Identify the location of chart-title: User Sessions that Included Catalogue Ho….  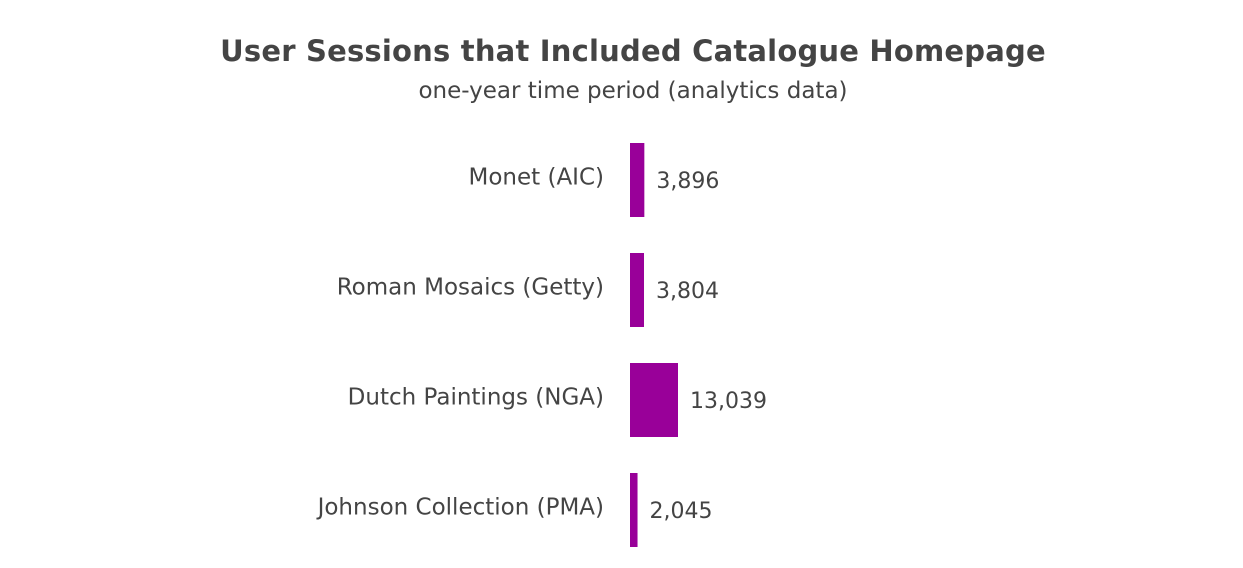
(633, 51).